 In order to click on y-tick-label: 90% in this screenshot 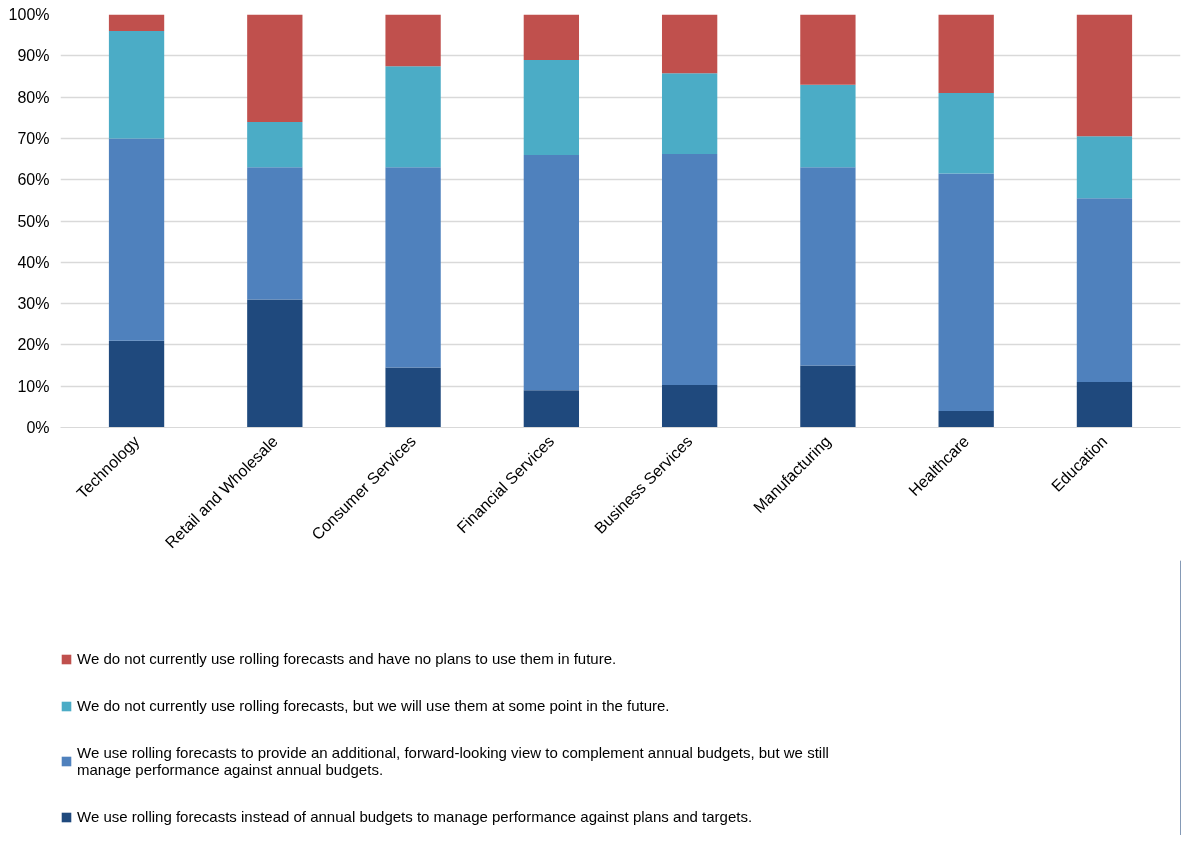, I will do `click(33, 56)`.